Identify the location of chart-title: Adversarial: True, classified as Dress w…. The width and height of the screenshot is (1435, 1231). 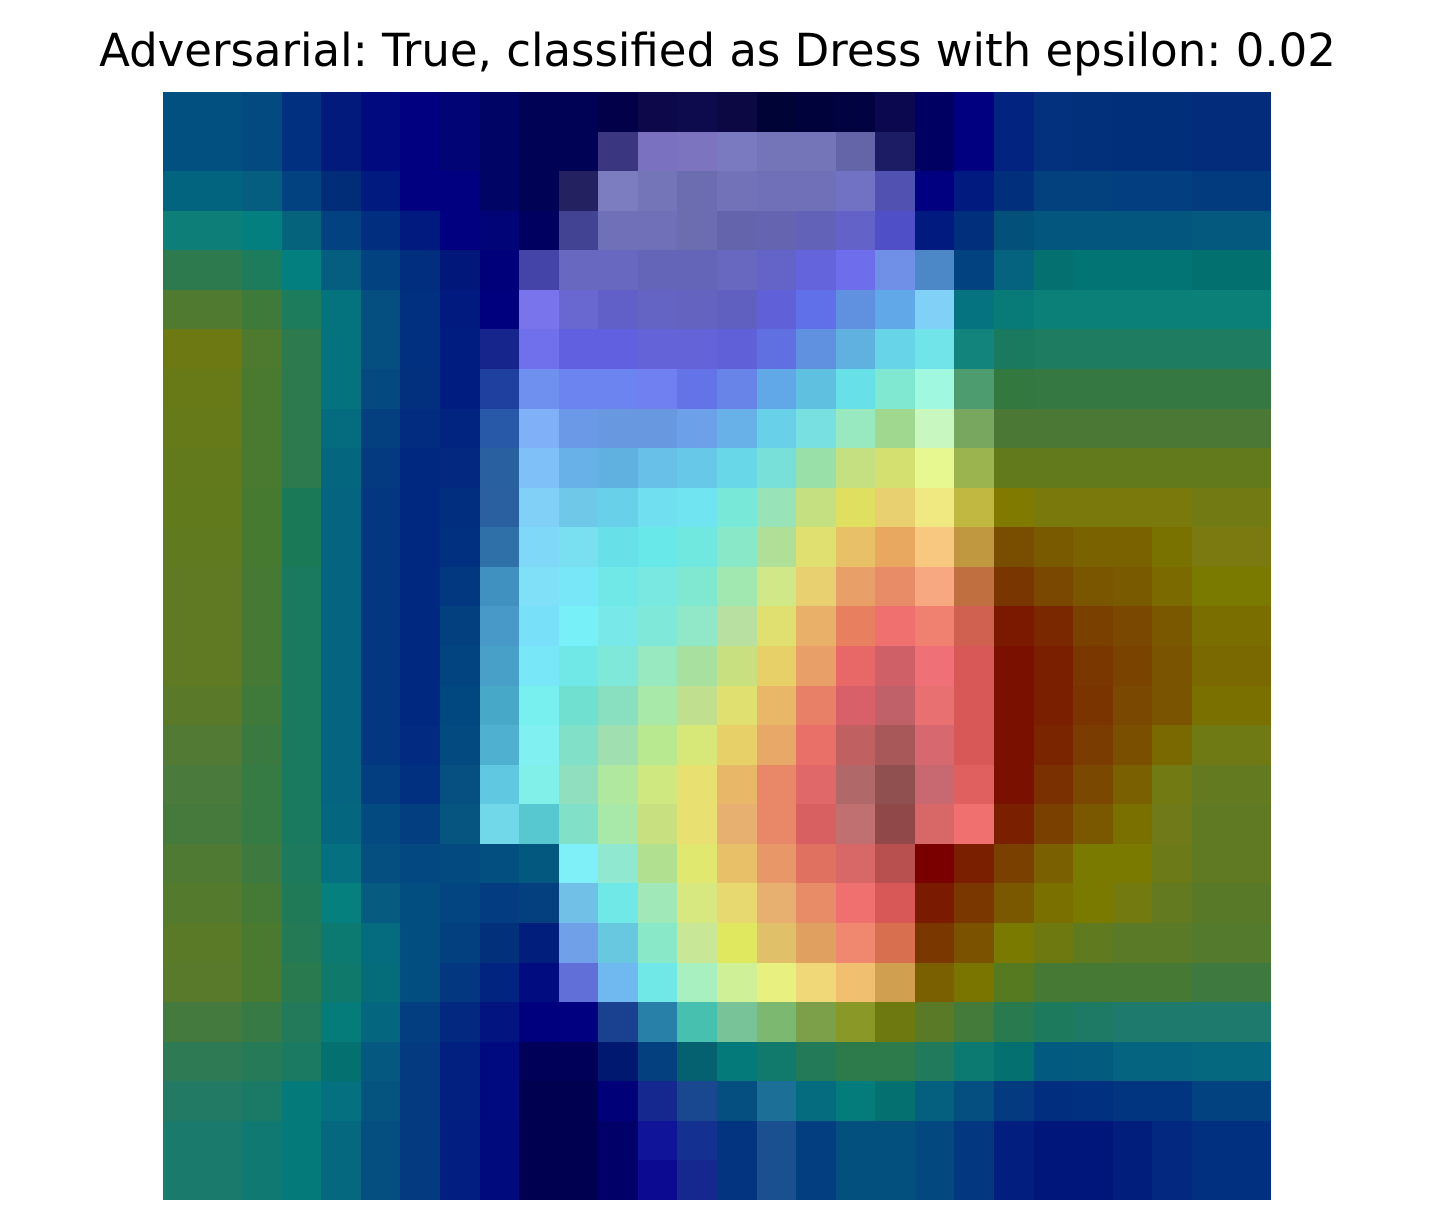
(717, 50).